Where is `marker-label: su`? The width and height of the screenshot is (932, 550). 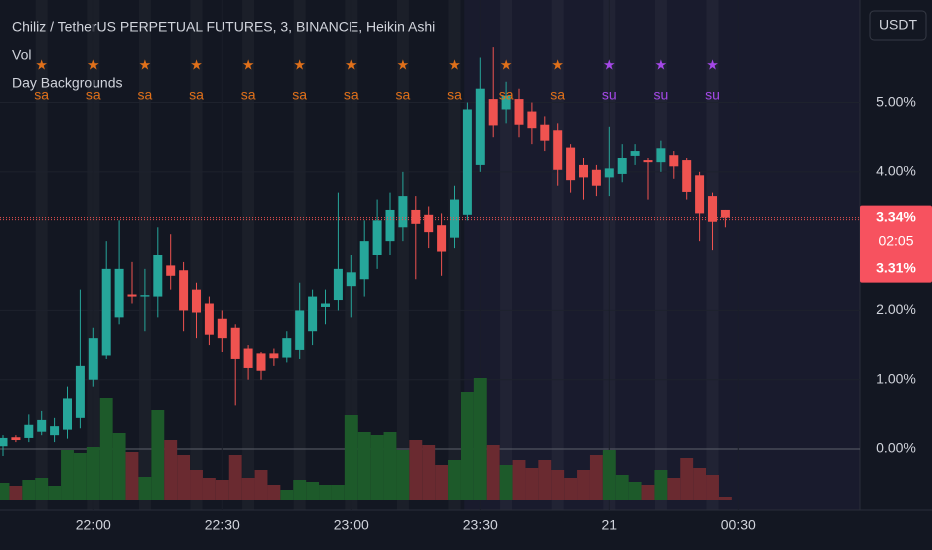
marker-label: su is located at coordinates (609, 95).